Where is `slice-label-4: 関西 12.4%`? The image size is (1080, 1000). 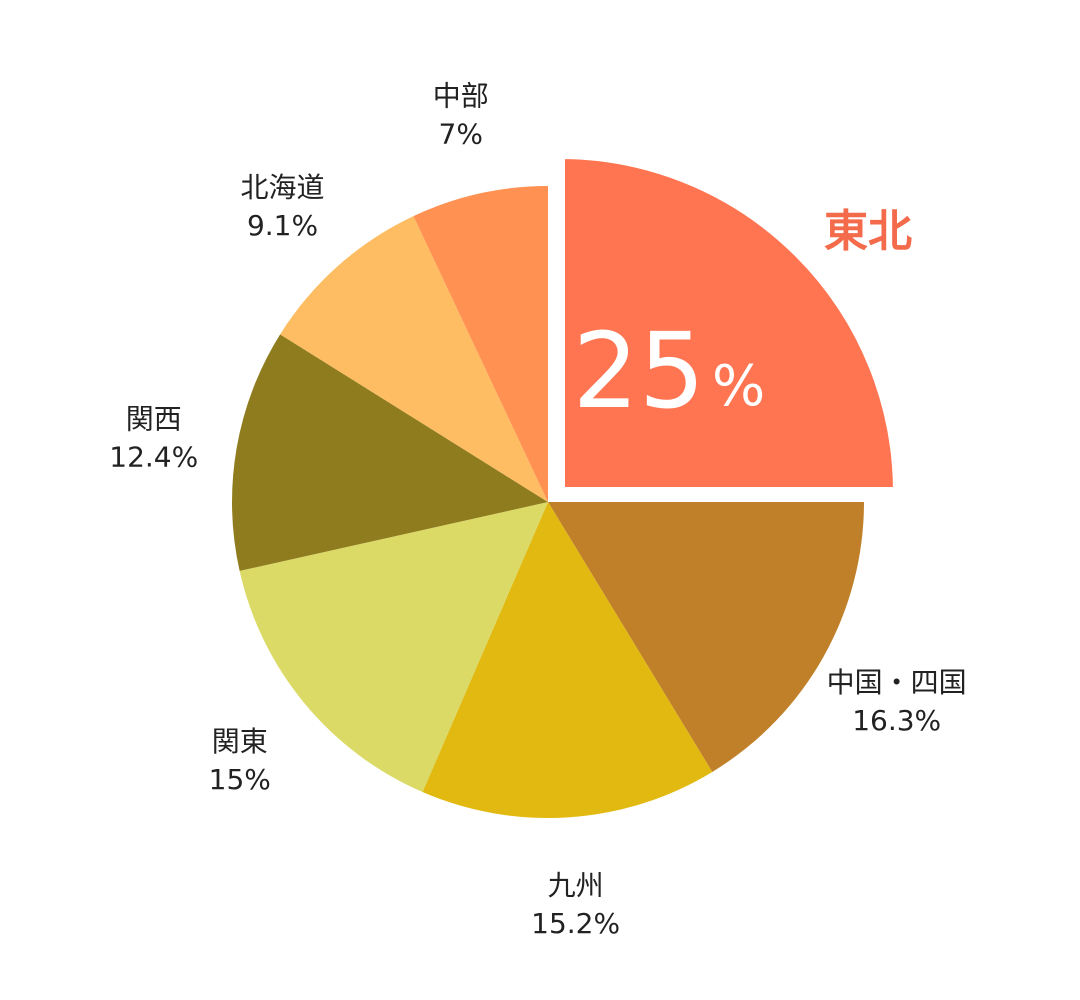 slice-label-4: 関西 12.4% is located at coordinates (153, 437).